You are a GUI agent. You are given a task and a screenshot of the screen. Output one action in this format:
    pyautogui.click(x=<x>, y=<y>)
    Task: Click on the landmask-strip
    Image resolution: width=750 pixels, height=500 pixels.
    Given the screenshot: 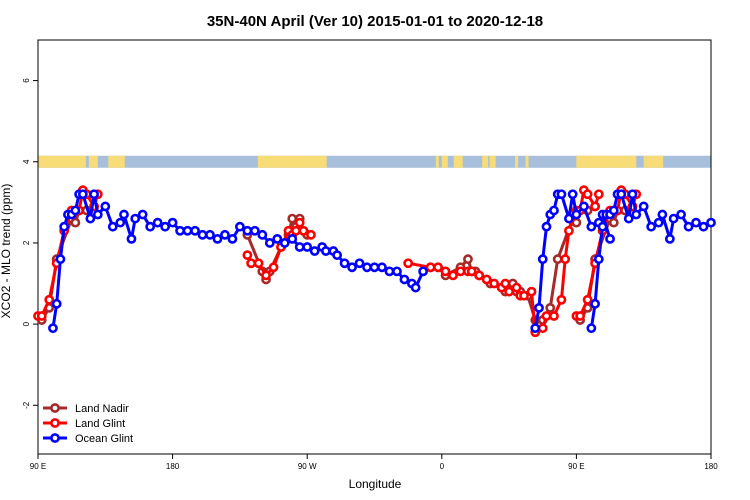 What is the action you would take?
    pyautogui.click(x=374, y=161)
    